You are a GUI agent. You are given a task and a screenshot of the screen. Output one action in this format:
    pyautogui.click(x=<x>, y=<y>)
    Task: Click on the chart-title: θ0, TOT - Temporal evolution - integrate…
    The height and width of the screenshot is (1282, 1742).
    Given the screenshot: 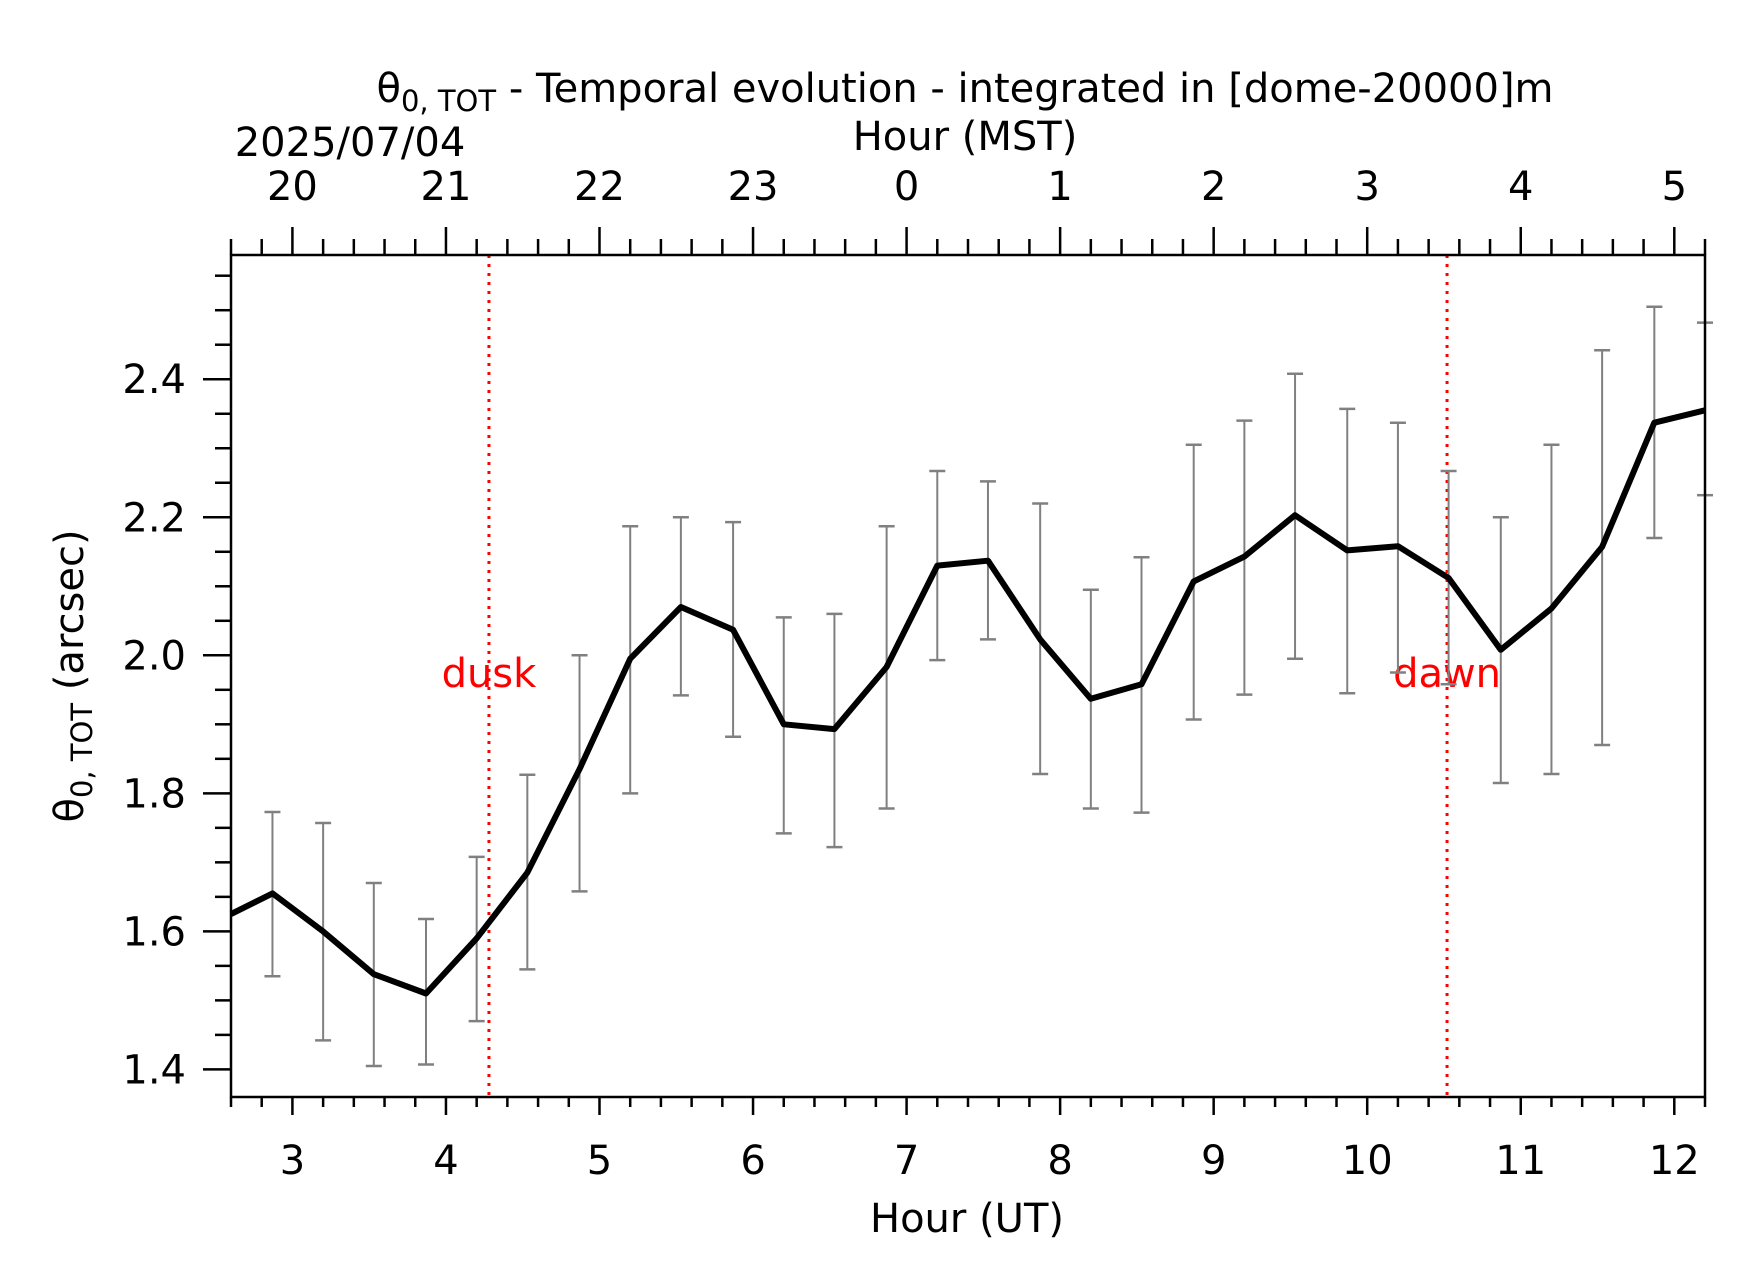 What is the action you would take?
    pyautogui.click(x=964, y=92)
    